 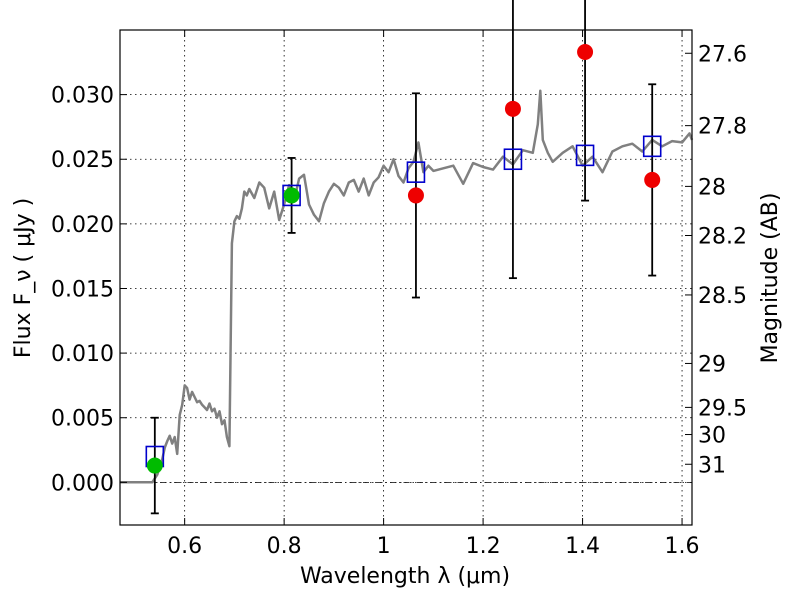 What do you see at coordinates (384, 546) in the screenshot?
I see `x-tick-label: 1` at bounding box center [384, 546].